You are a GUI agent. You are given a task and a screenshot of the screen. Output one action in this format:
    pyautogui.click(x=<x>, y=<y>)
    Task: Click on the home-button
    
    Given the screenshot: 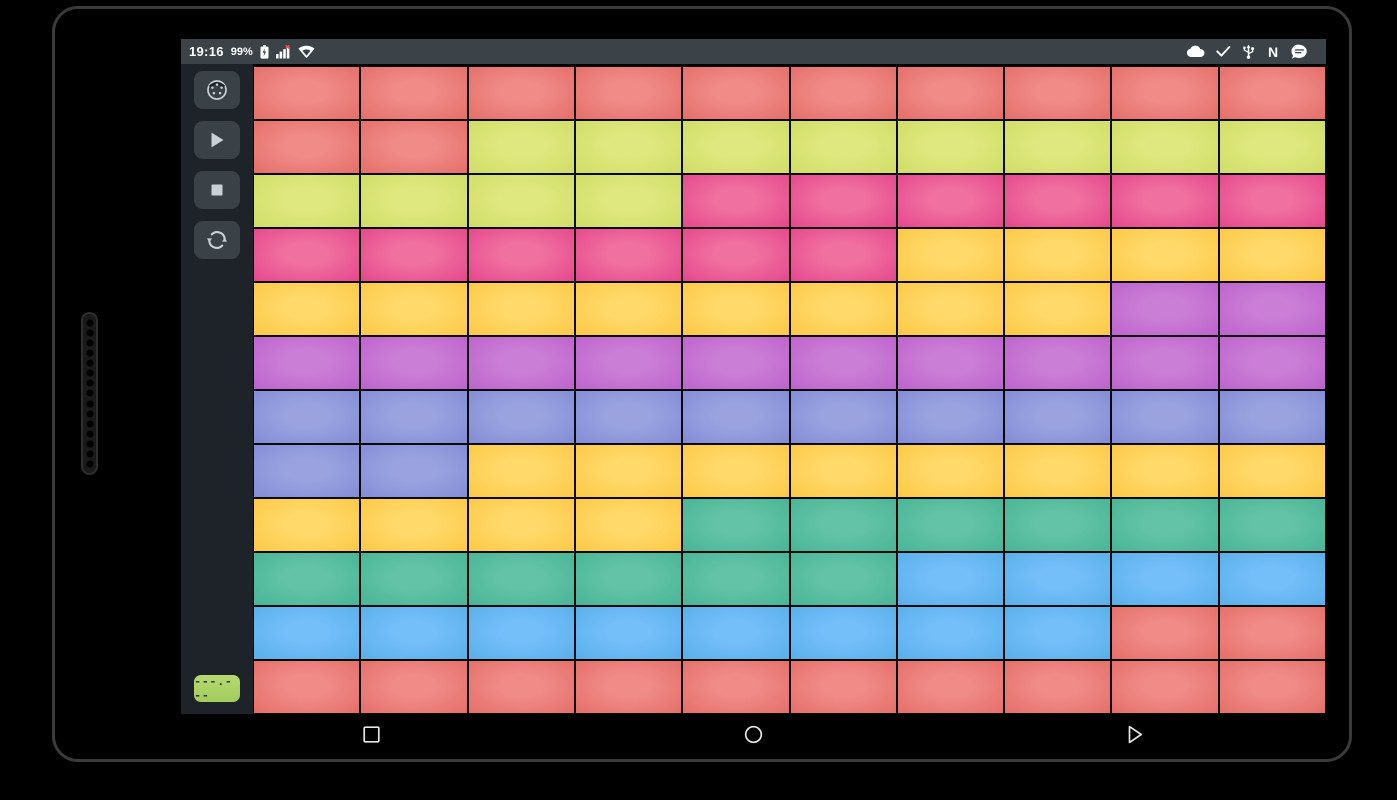 What is the action you would take?
    pyautogui.click(x=754, y=734)
    